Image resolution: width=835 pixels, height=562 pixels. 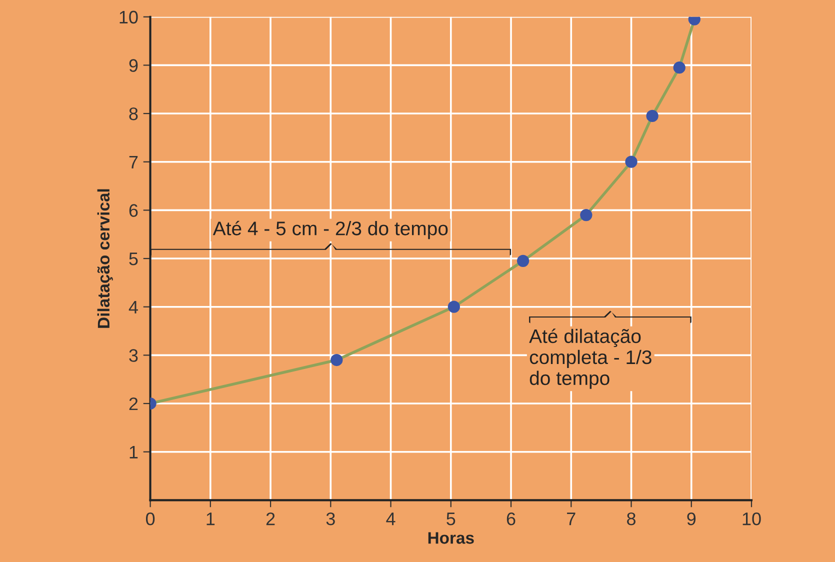 I want to click on y-tick-label: 3, so click(x=133, y=355).